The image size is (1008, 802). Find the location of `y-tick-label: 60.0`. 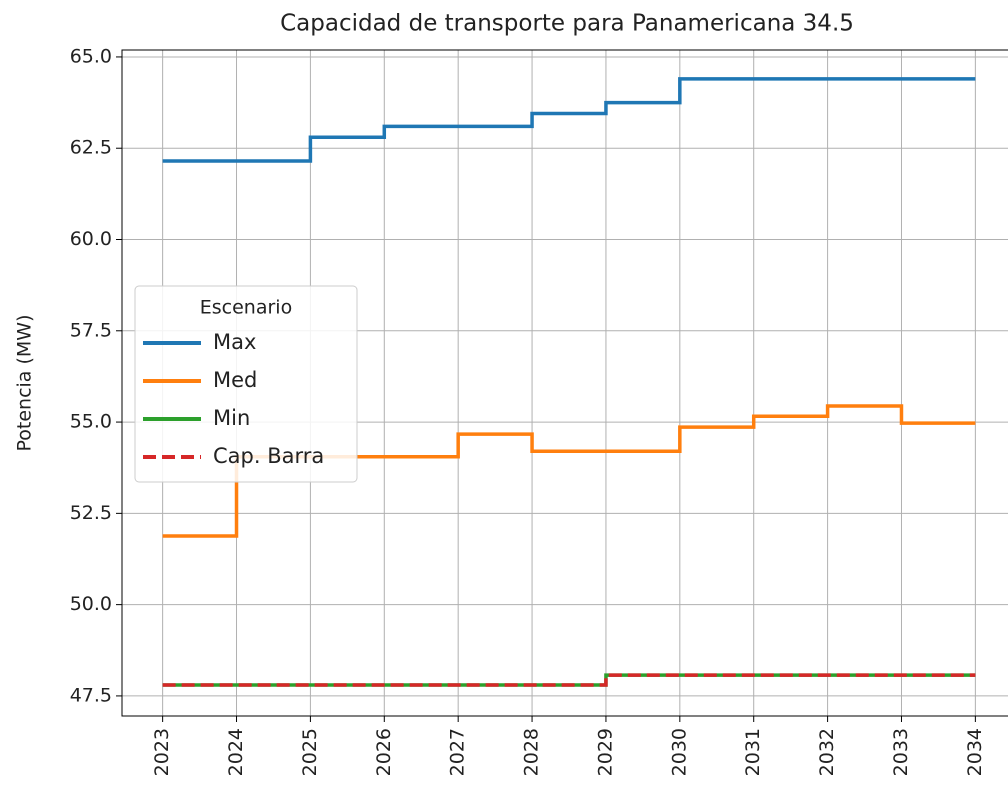

y-tick-label: 60.0 is located at coordinates (91, 239).